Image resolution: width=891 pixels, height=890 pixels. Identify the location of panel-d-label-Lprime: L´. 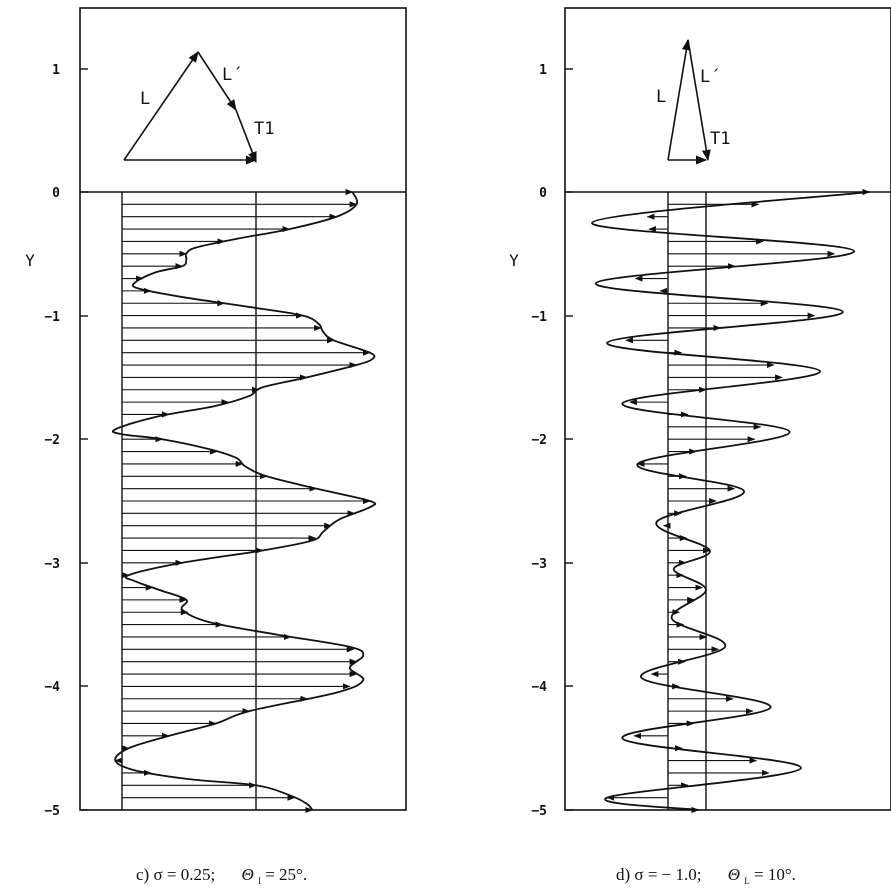
(710, 77).